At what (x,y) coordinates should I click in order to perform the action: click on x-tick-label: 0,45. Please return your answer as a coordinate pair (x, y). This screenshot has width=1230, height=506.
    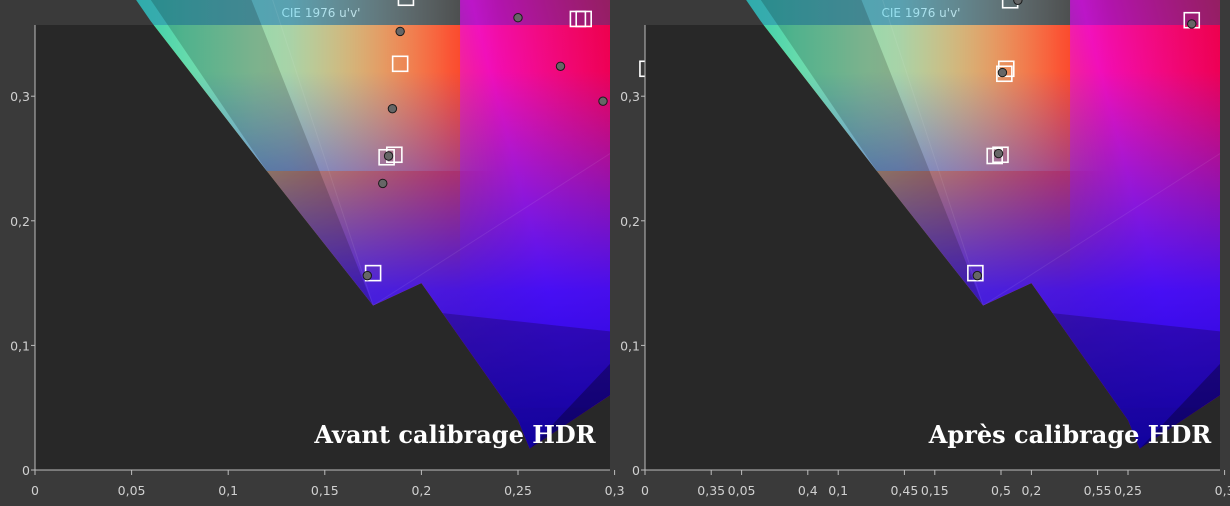
    Looking at the image, I should click on (904, 490).